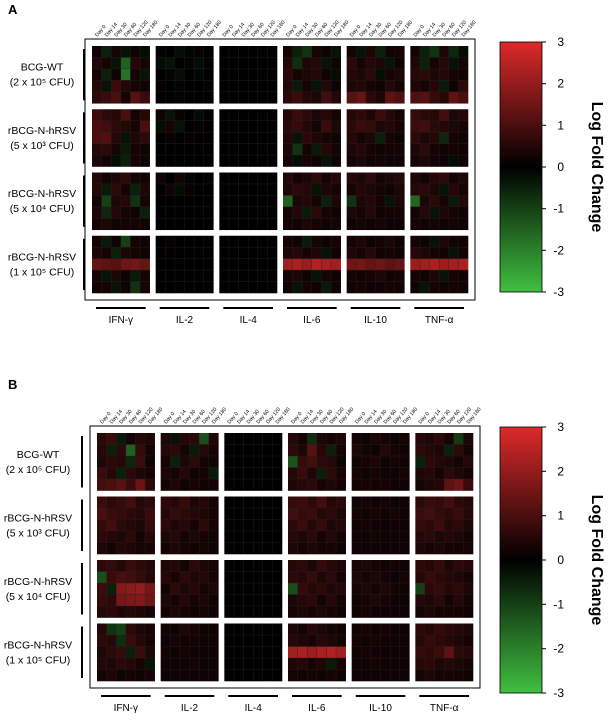  Describe the element at coordinates (249, 320) in the screenshot. I see `cytokine-label: IL-4` at that location.